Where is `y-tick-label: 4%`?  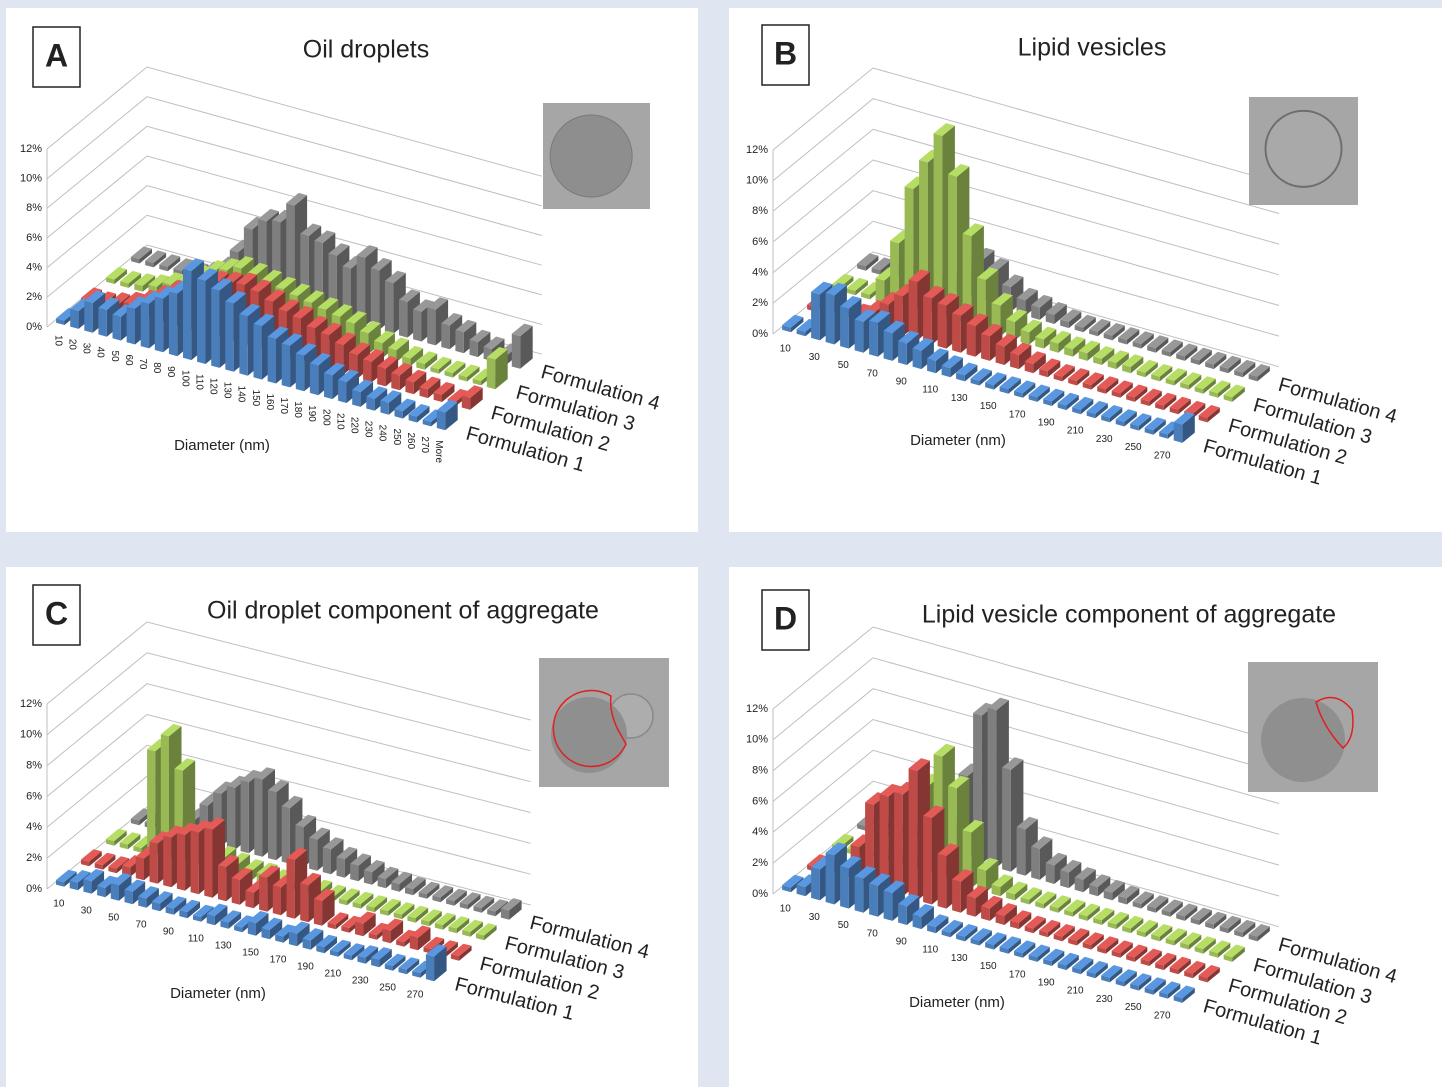 y-tick-label: 4% is located at coordinates (760, 832).